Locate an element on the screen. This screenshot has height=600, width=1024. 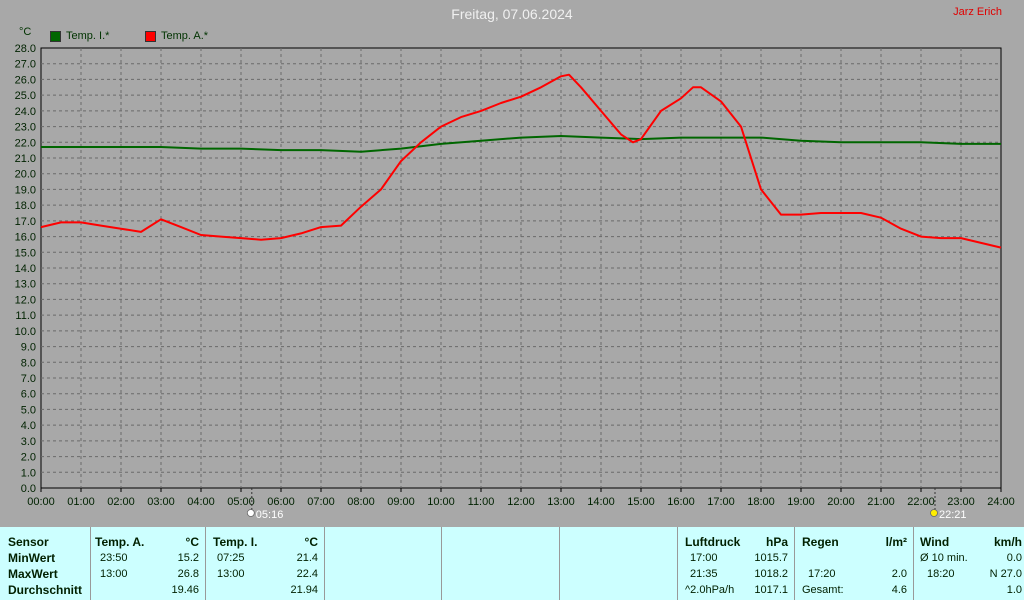
legend-swatch-red is located at coordinates (150, 36).